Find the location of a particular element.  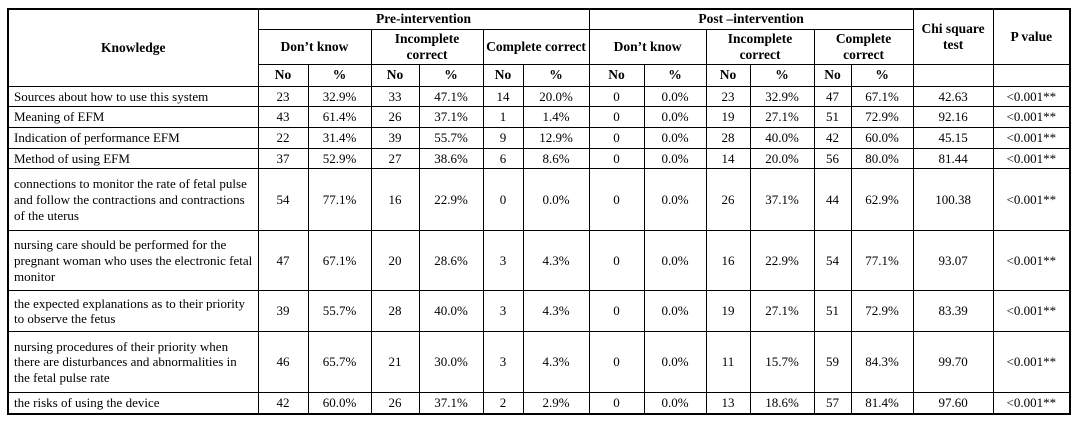

pct-cell: 30.0% is located at coordinates (451, 362).